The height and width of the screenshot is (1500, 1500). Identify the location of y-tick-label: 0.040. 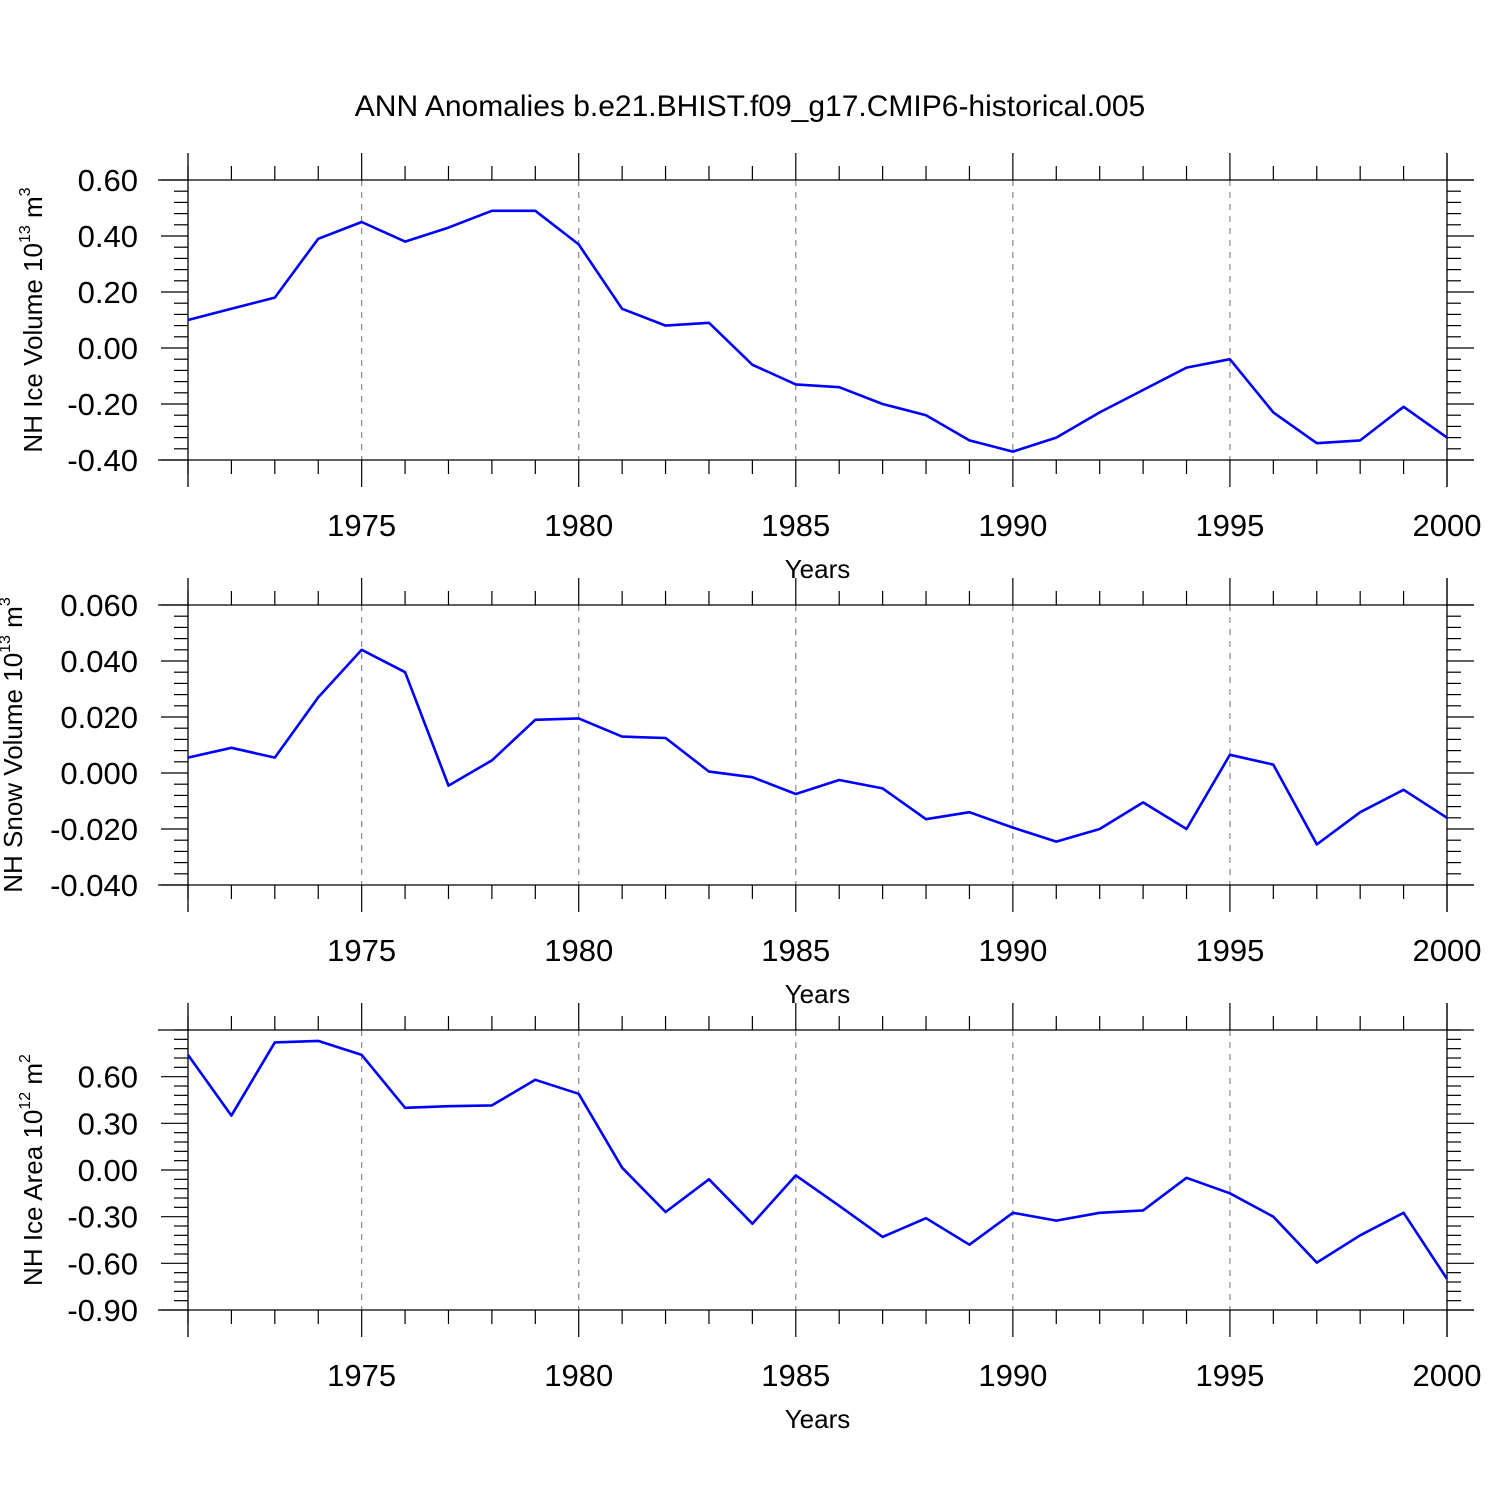
(99, 661).